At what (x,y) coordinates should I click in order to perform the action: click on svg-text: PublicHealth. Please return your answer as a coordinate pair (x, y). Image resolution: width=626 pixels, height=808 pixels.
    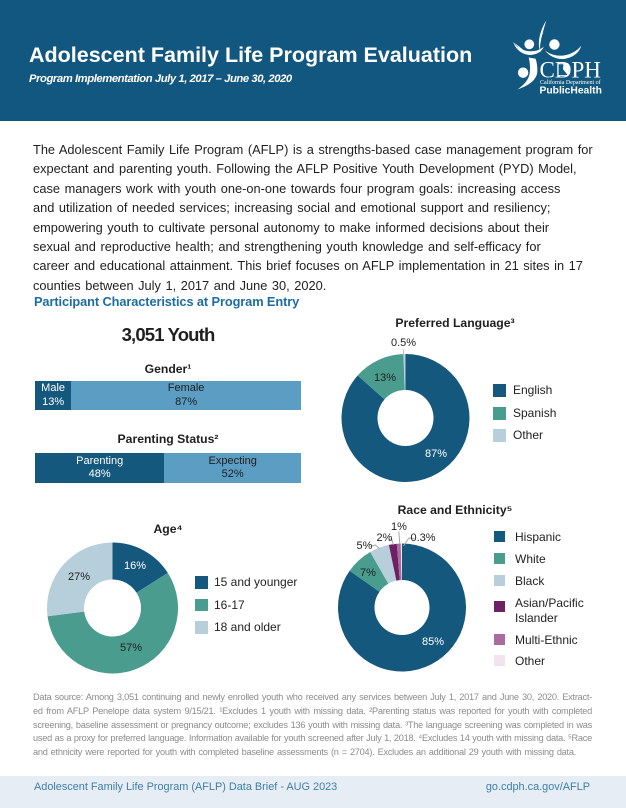
    Looking at the image, I should click on (571, 91).